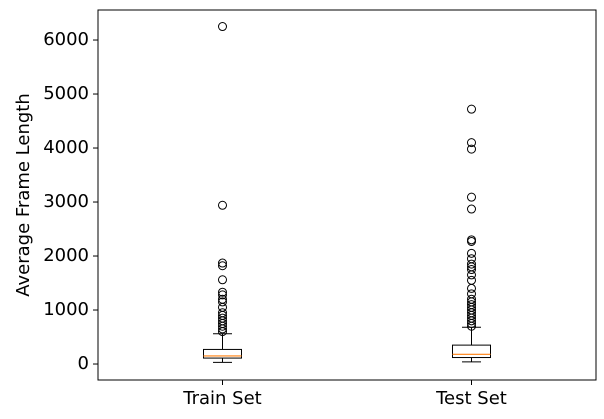  I want to click on y-axis-label: Average Frame Length, so click(23, 195).